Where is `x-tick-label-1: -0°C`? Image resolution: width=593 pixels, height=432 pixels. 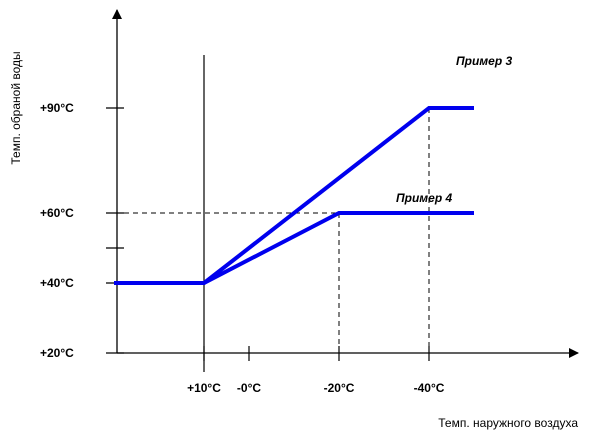 x-tick-label-1: -0°C is located at coordinates (249, 388).